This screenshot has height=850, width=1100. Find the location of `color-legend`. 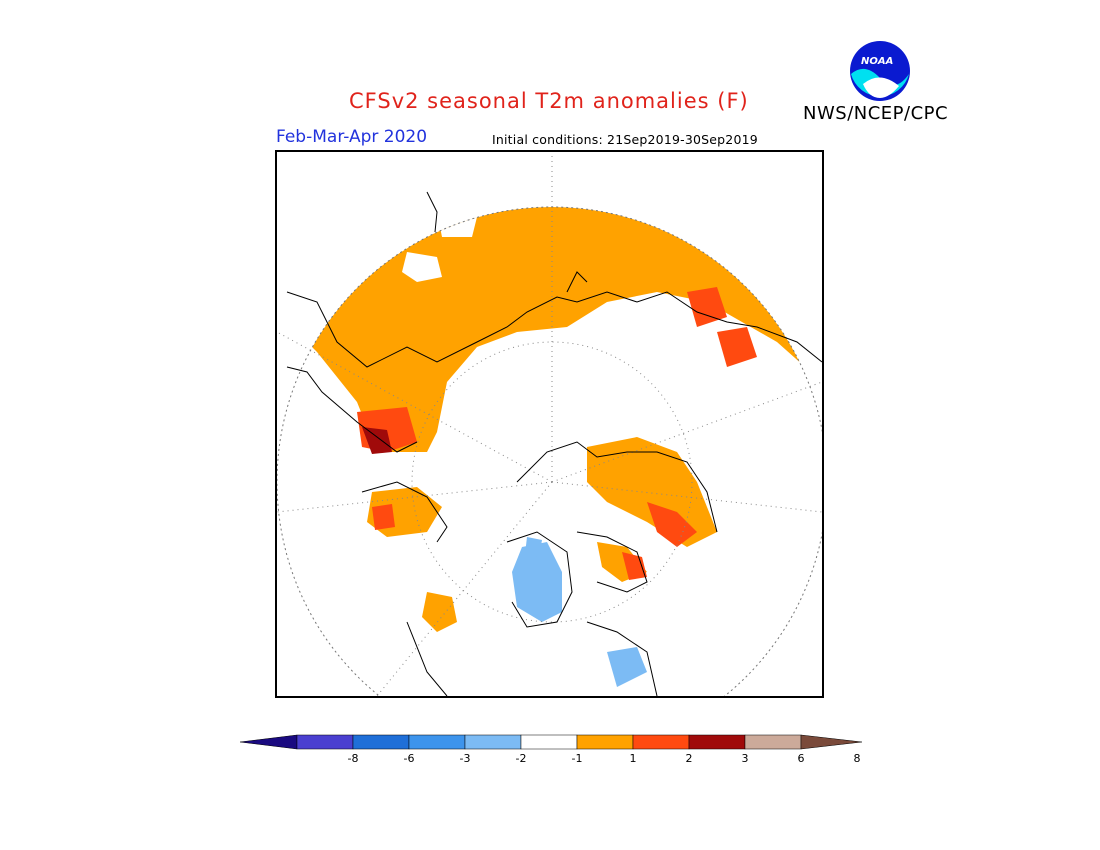

color-legend is located at coordinates (551, 742).